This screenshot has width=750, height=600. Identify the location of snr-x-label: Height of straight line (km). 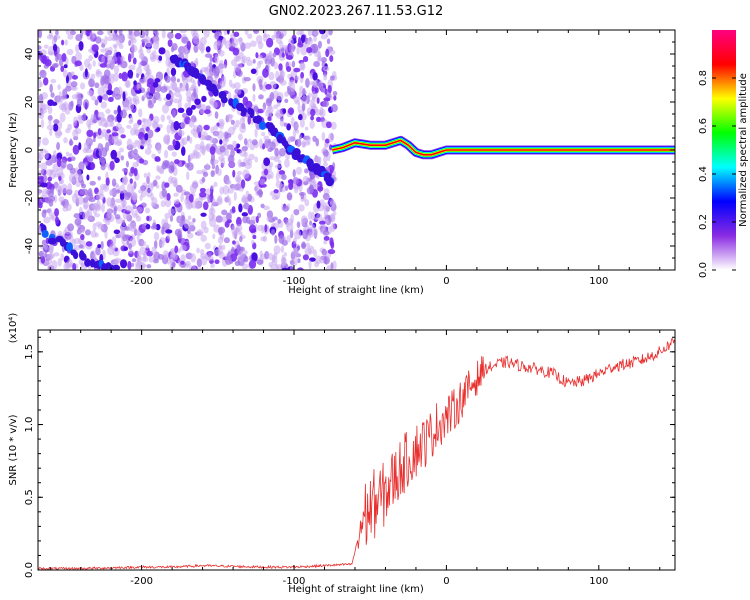
(356, 589).